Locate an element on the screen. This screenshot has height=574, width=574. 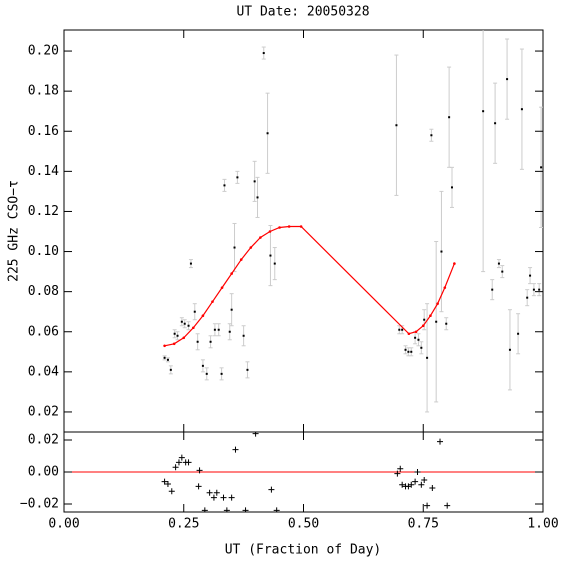
y-tick-label: 0.18 is located at coordinates (43, 91).